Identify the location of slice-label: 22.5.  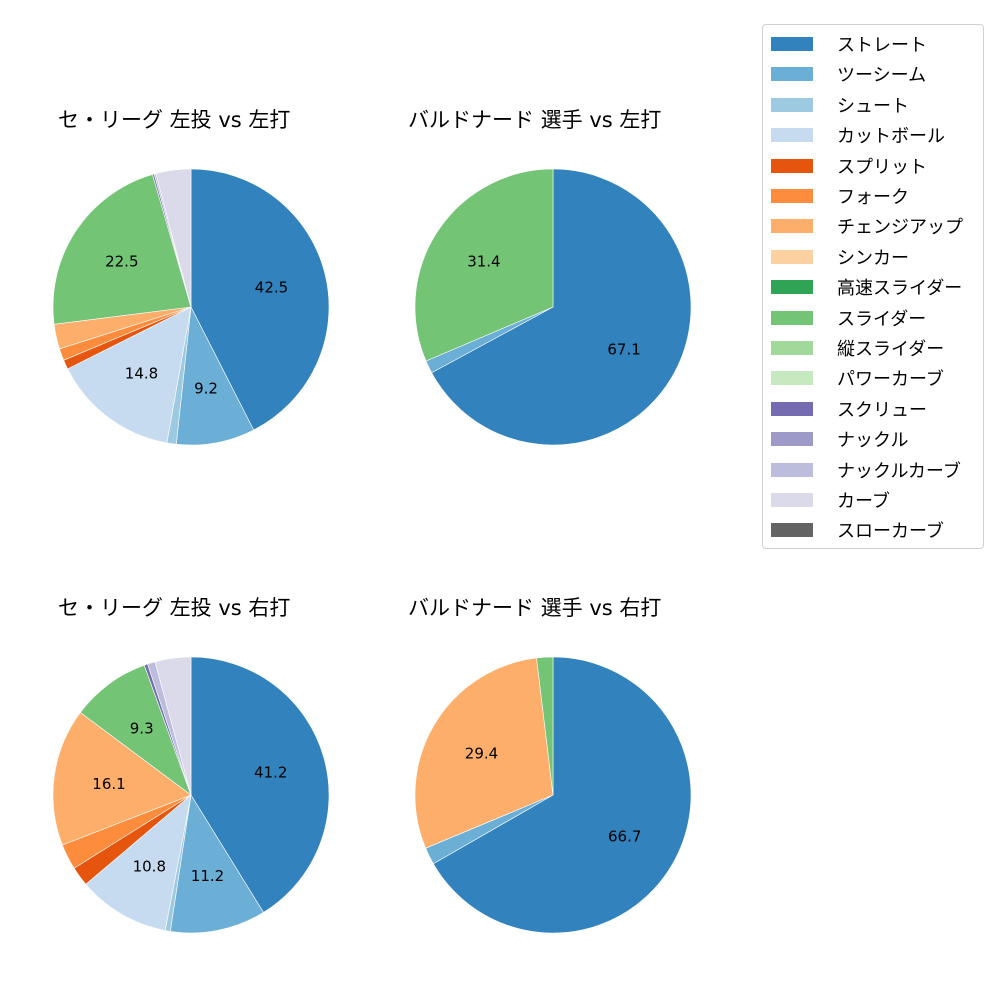
(121, 262).